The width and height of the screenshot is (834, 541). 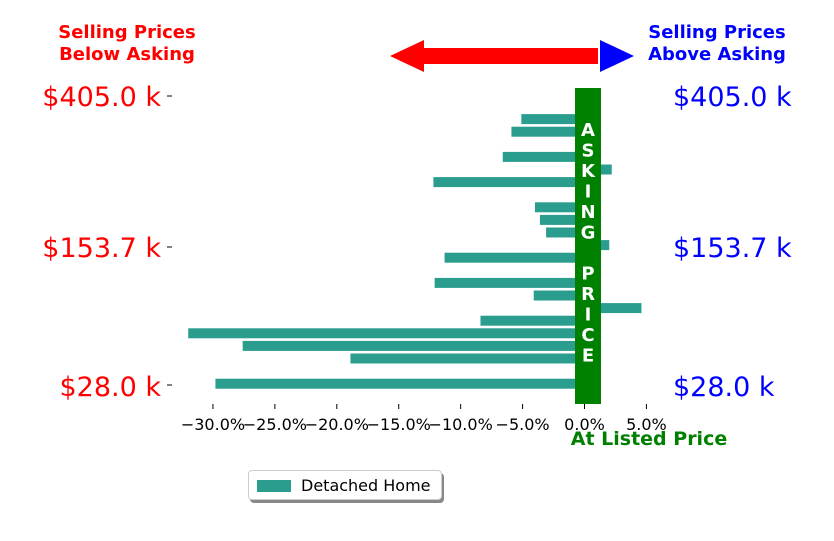 I want to click on asking-price-letter: C, so click(x=587, y=335).